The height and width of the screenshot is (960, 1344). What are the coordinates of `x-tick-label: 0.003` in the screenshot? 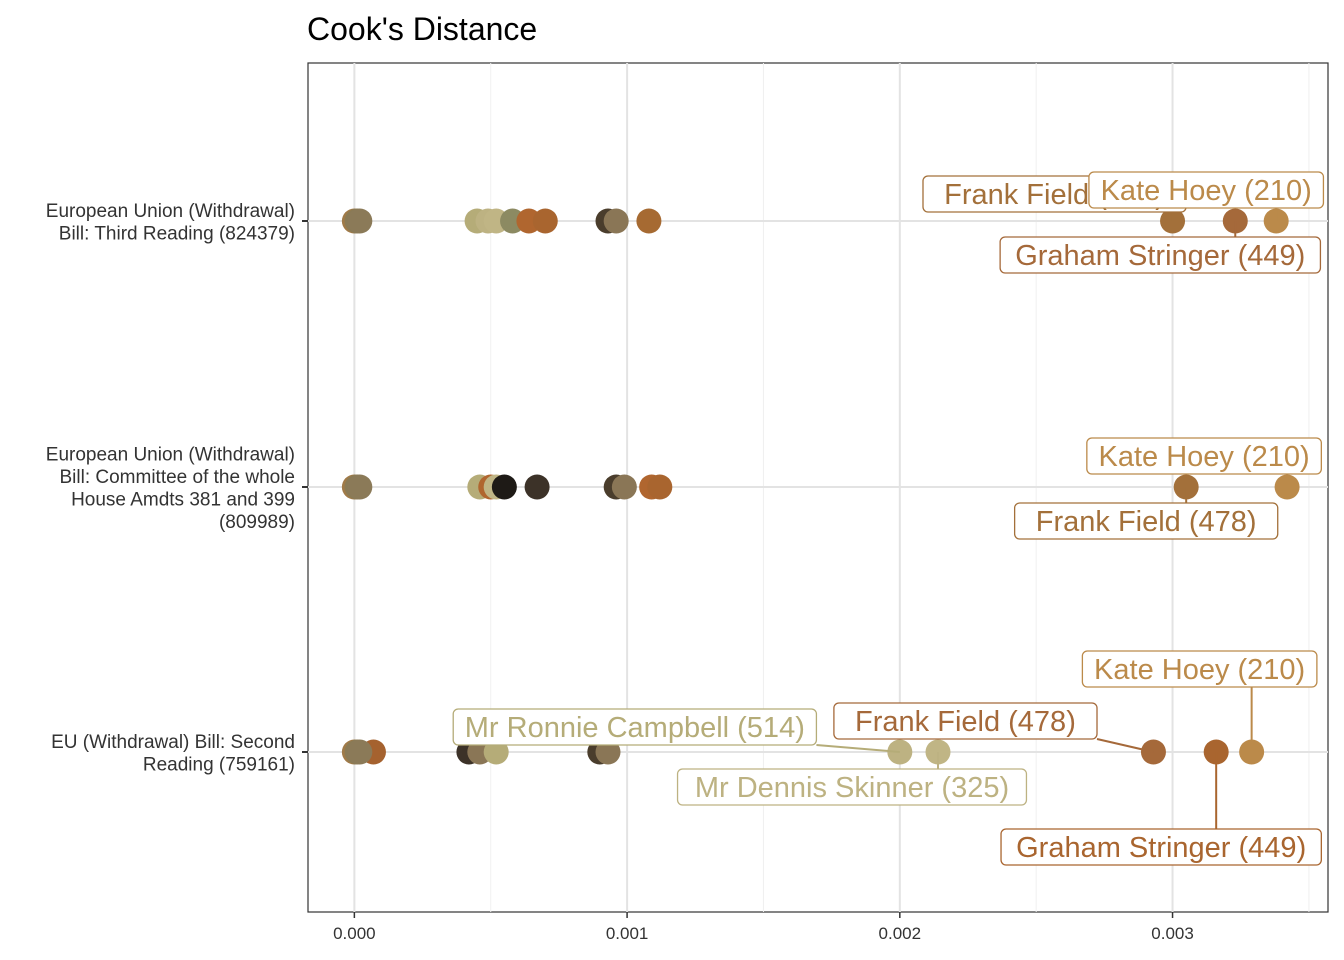 It's located at (1172, 933).